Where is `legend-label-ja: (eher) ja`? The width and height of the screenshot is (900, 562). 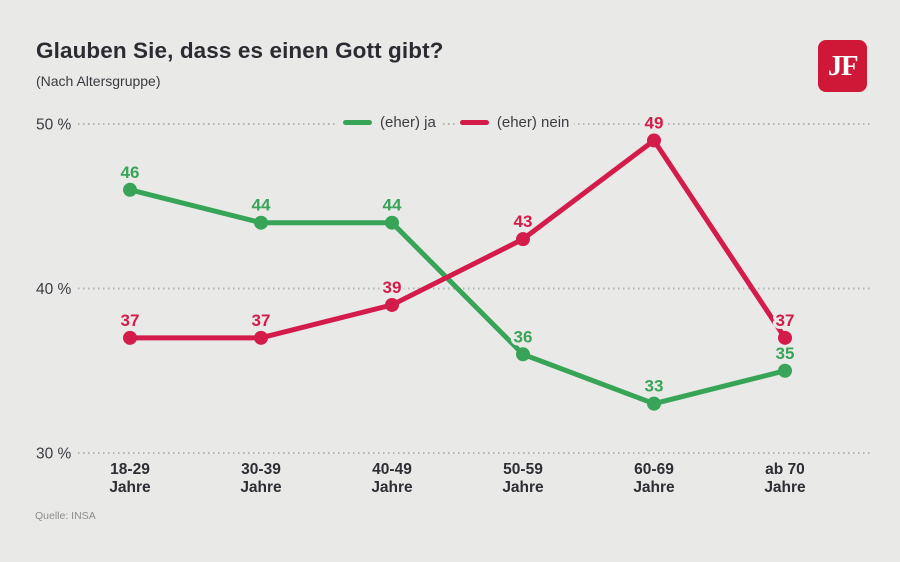
legend-label-ja: (eher) ja is located at coordinates (408, 122).